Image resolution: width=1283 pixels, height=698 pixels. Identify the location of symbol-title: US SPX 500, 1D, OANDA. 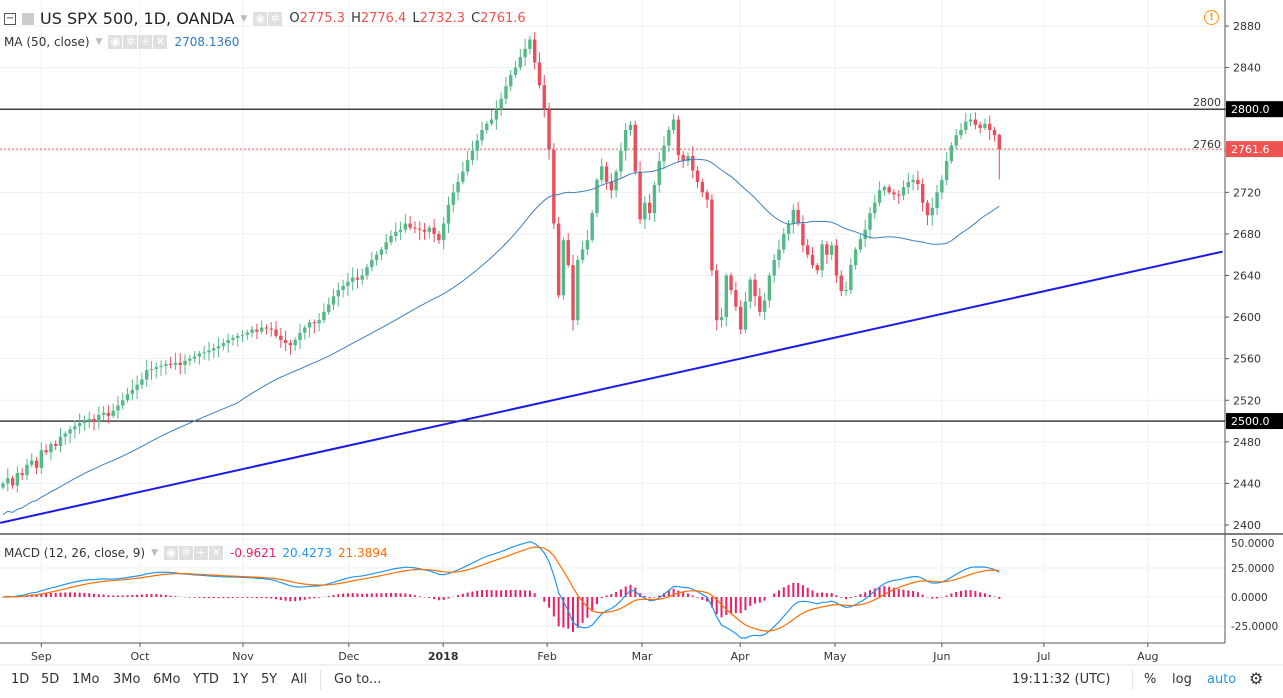
(137, 18).